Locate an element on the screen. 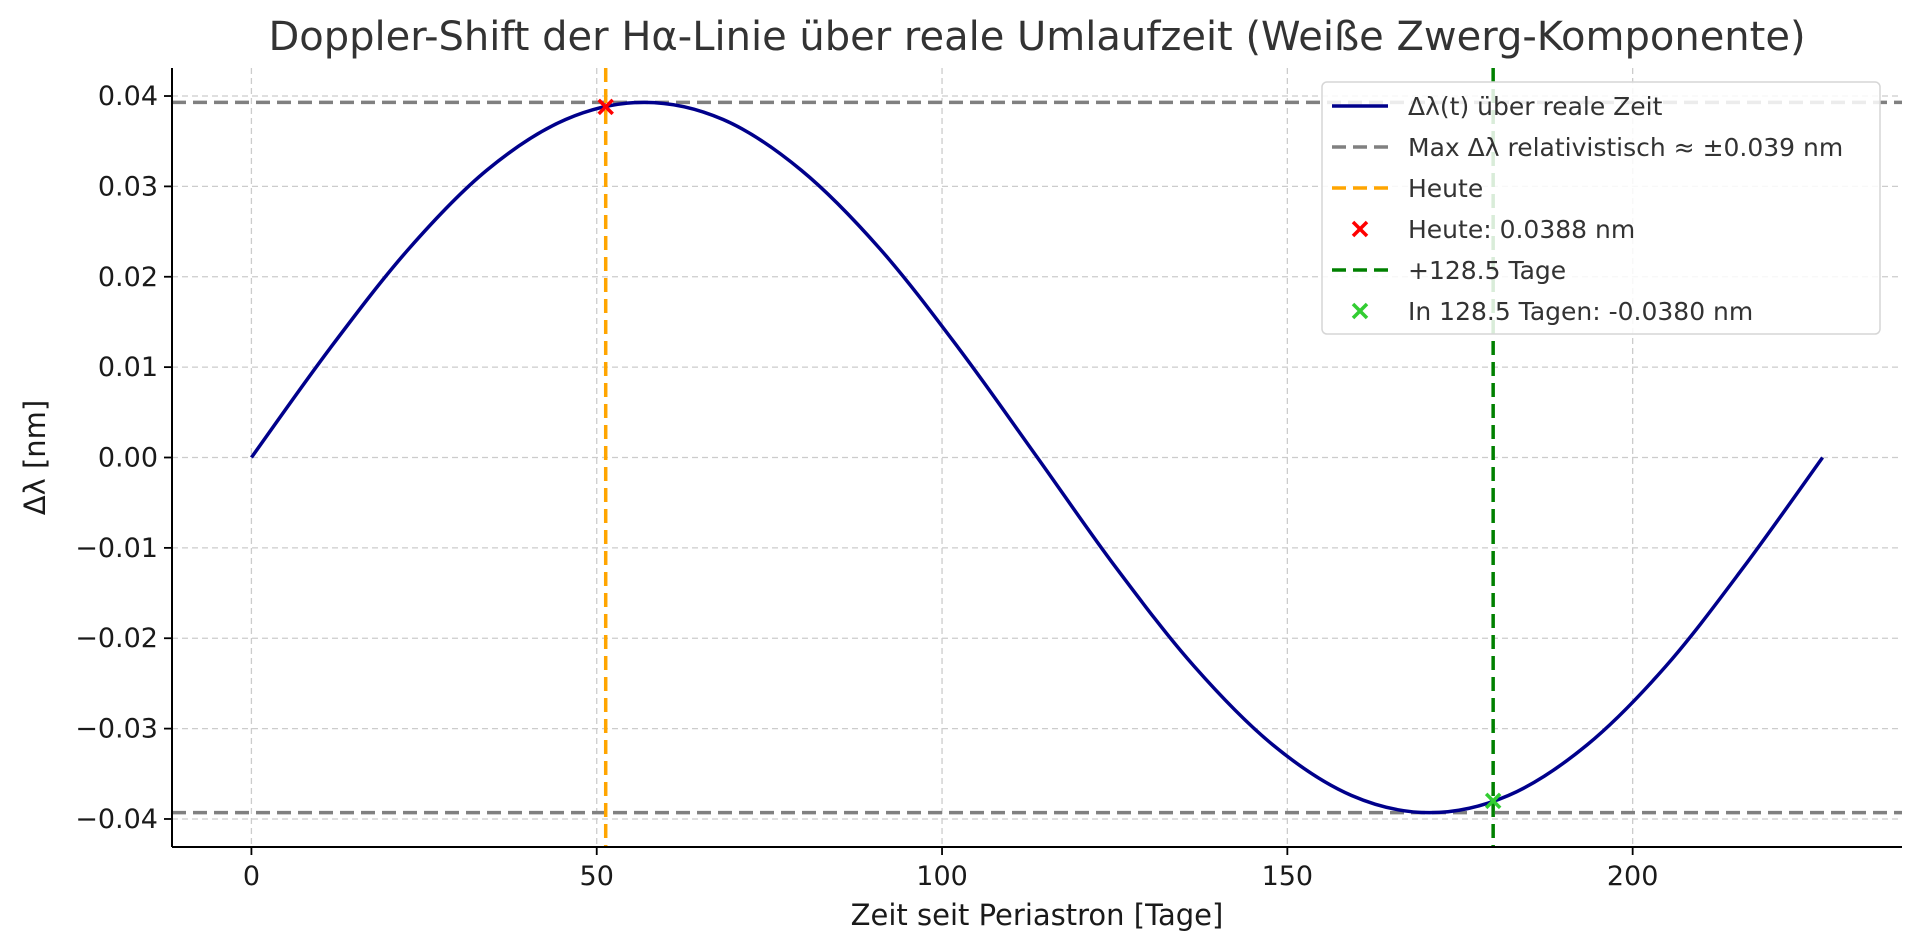  legend-entry: Heute: 0.0388 nm is located at coordinates (1493, 229).